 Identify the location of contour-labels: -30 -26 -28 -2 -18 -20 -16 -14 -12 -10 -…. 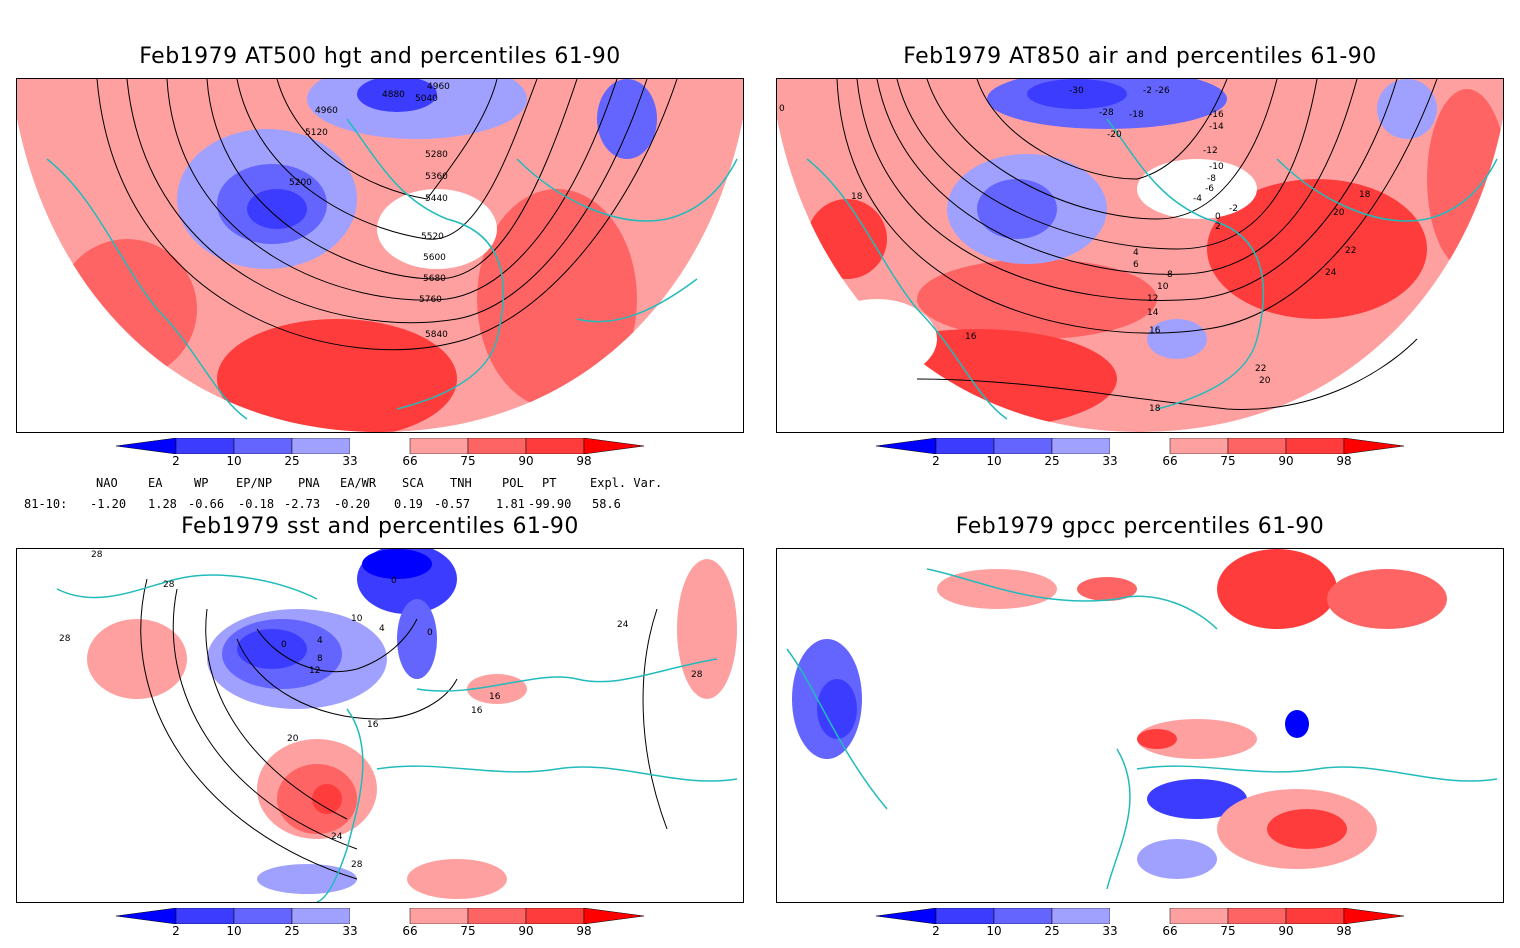
(1075, 250).